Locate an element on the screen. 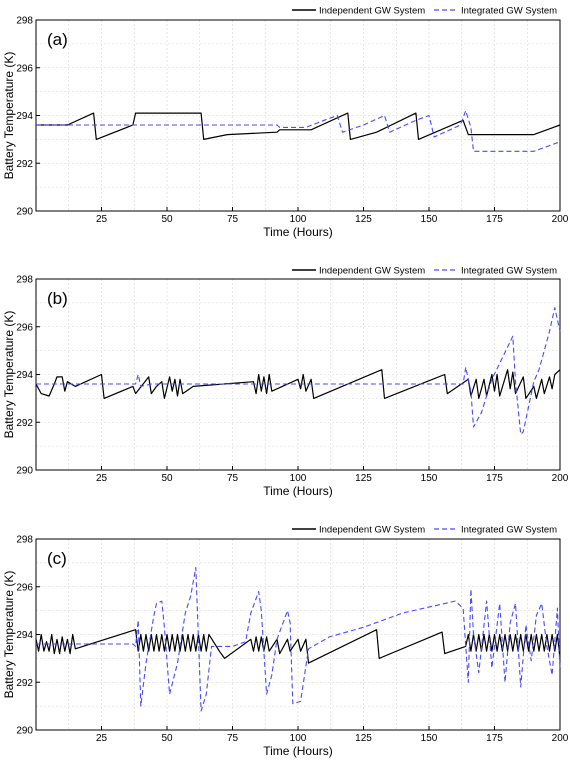  panel-label: (a) is located at coordinates (57, 39).